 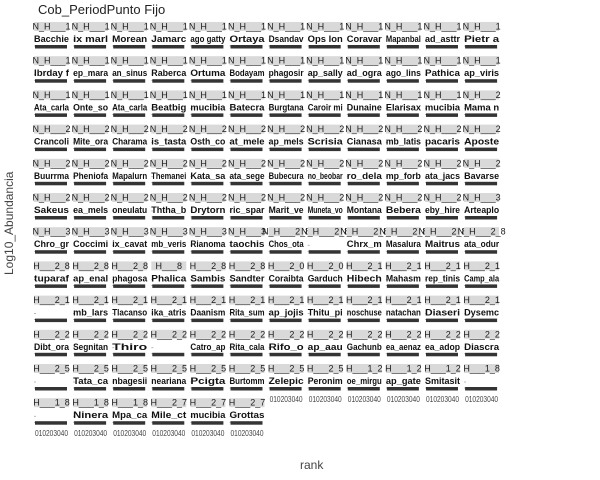 I want to click on species-label: Mapalurn, so click(x=129, y=176).